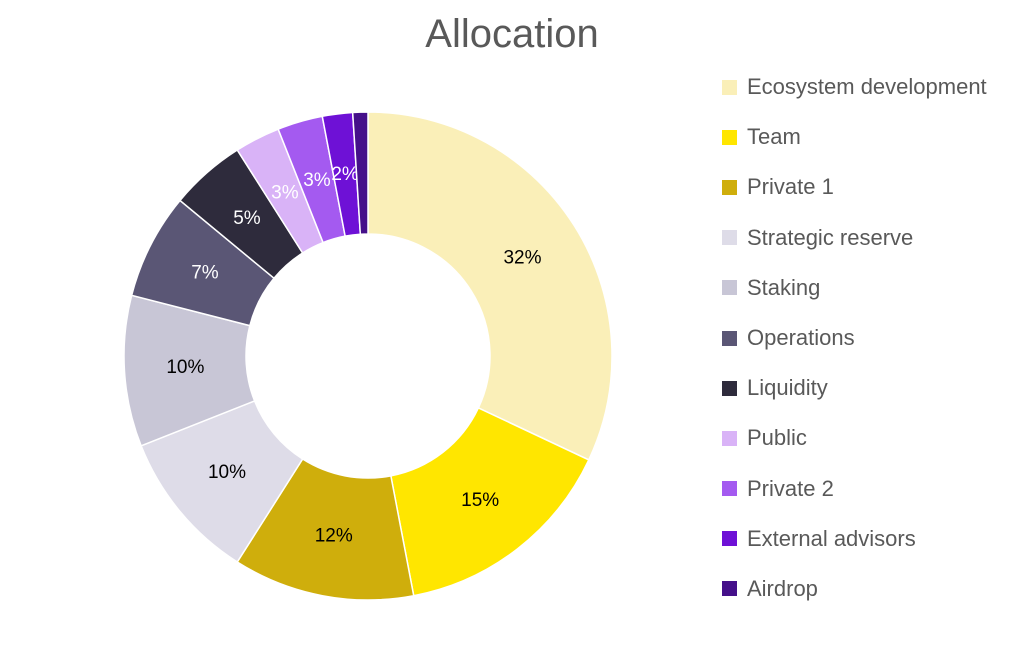  I want to click on legend-label: Airdrop, so click(782, 588).